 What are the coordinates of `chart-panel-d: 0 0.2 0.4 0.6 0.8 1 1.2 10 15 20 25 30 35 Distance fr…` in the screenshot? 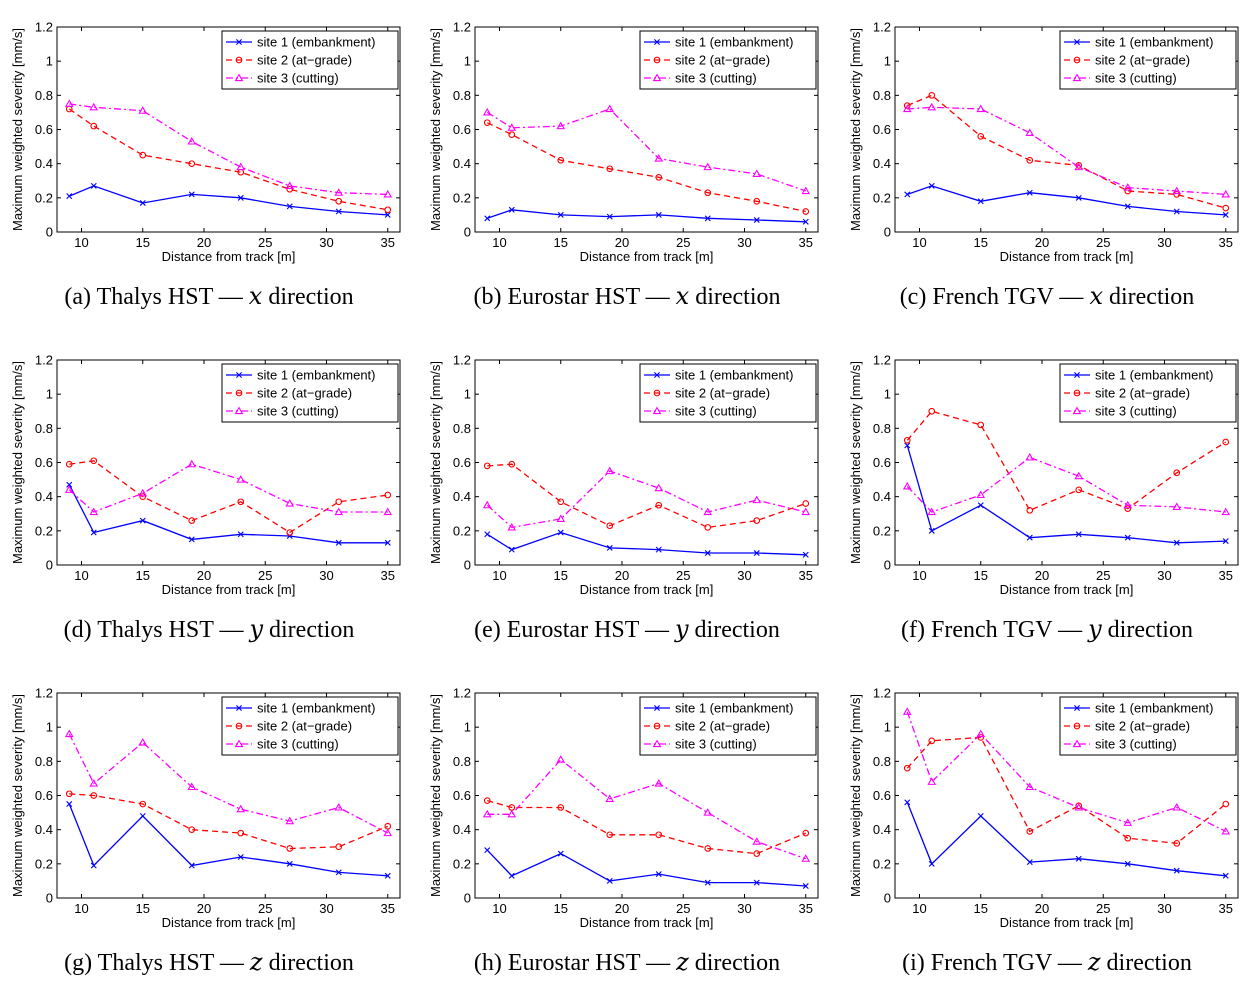 It's located at (209, 497).